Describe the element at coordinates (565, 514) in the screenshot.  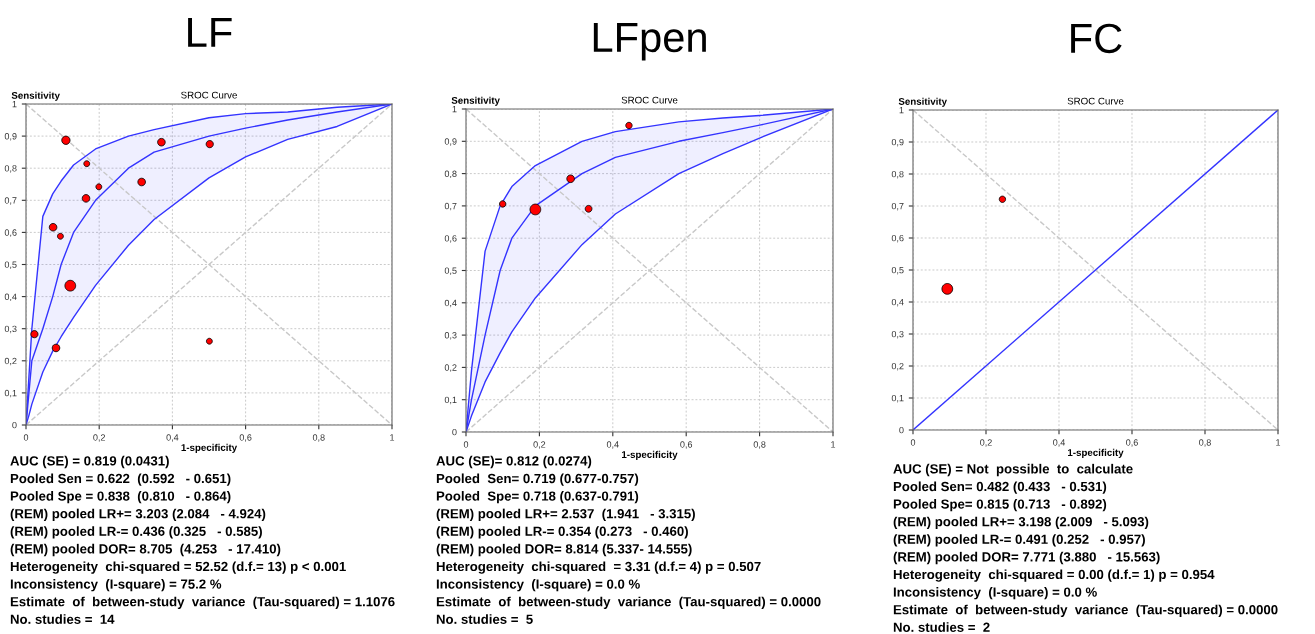
I see `text: (REM) pooled LR+= 2.537 (1.941 - 3.315)` at that location.